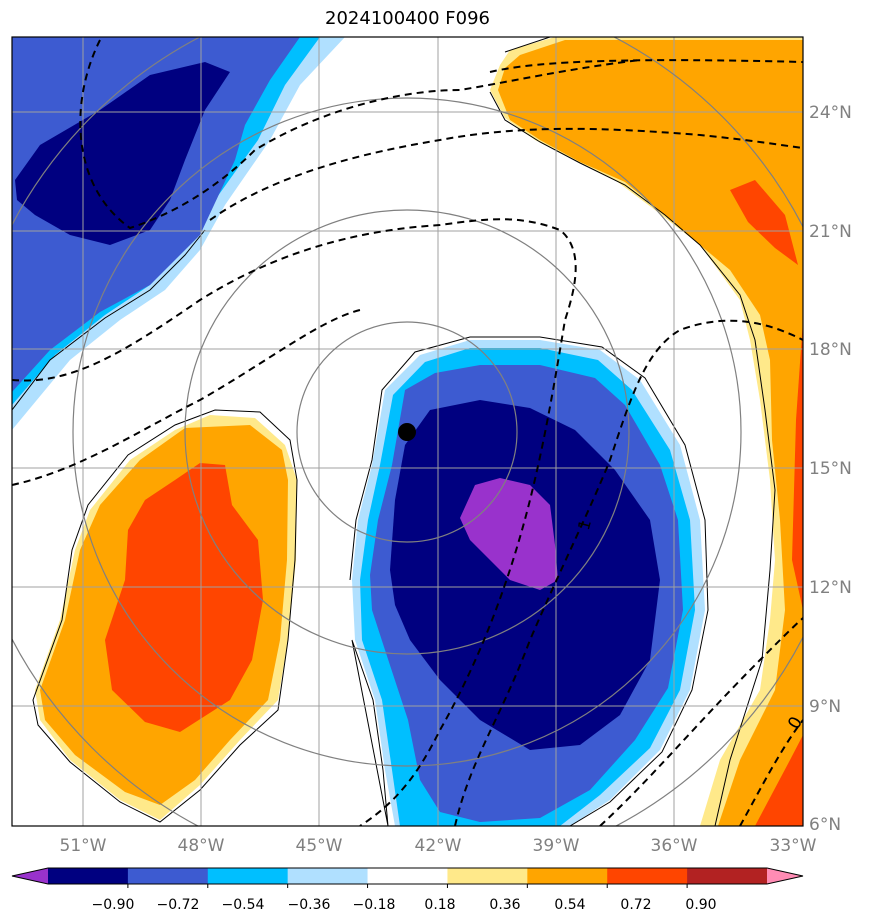 This screenshot has height=924, width=873. I want to click on map-title: 2024100400 F096, so click(407, 18).